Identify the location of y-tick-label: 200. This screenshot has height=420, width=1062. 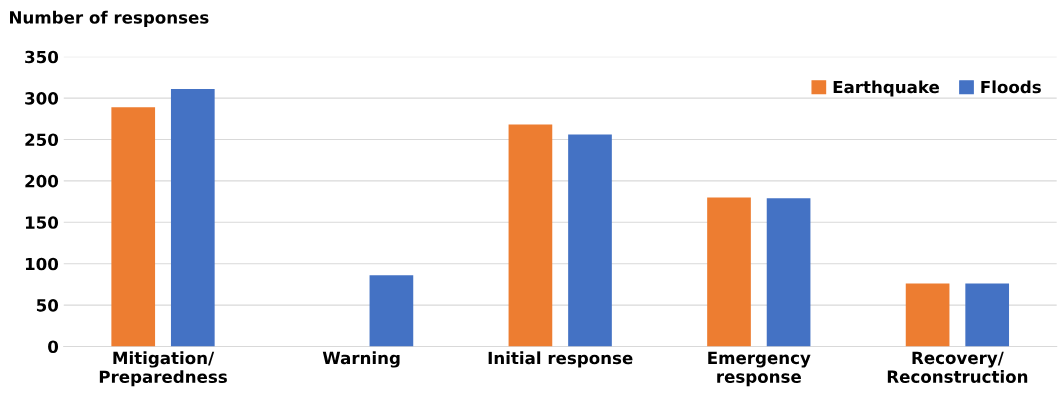
(42, 181).